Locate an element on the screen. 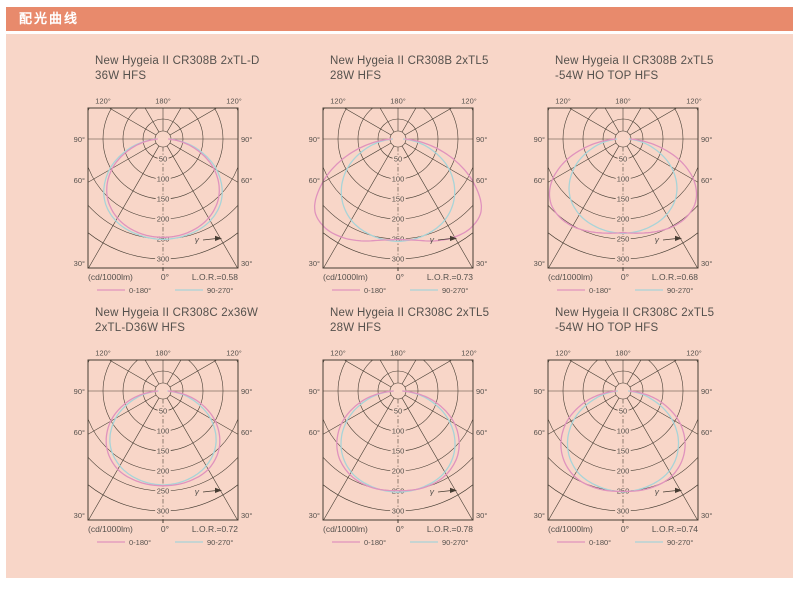 The width and height of the screenshot is (800, 590). radial-tick-label: 50 is located at coordinates (398, 159).